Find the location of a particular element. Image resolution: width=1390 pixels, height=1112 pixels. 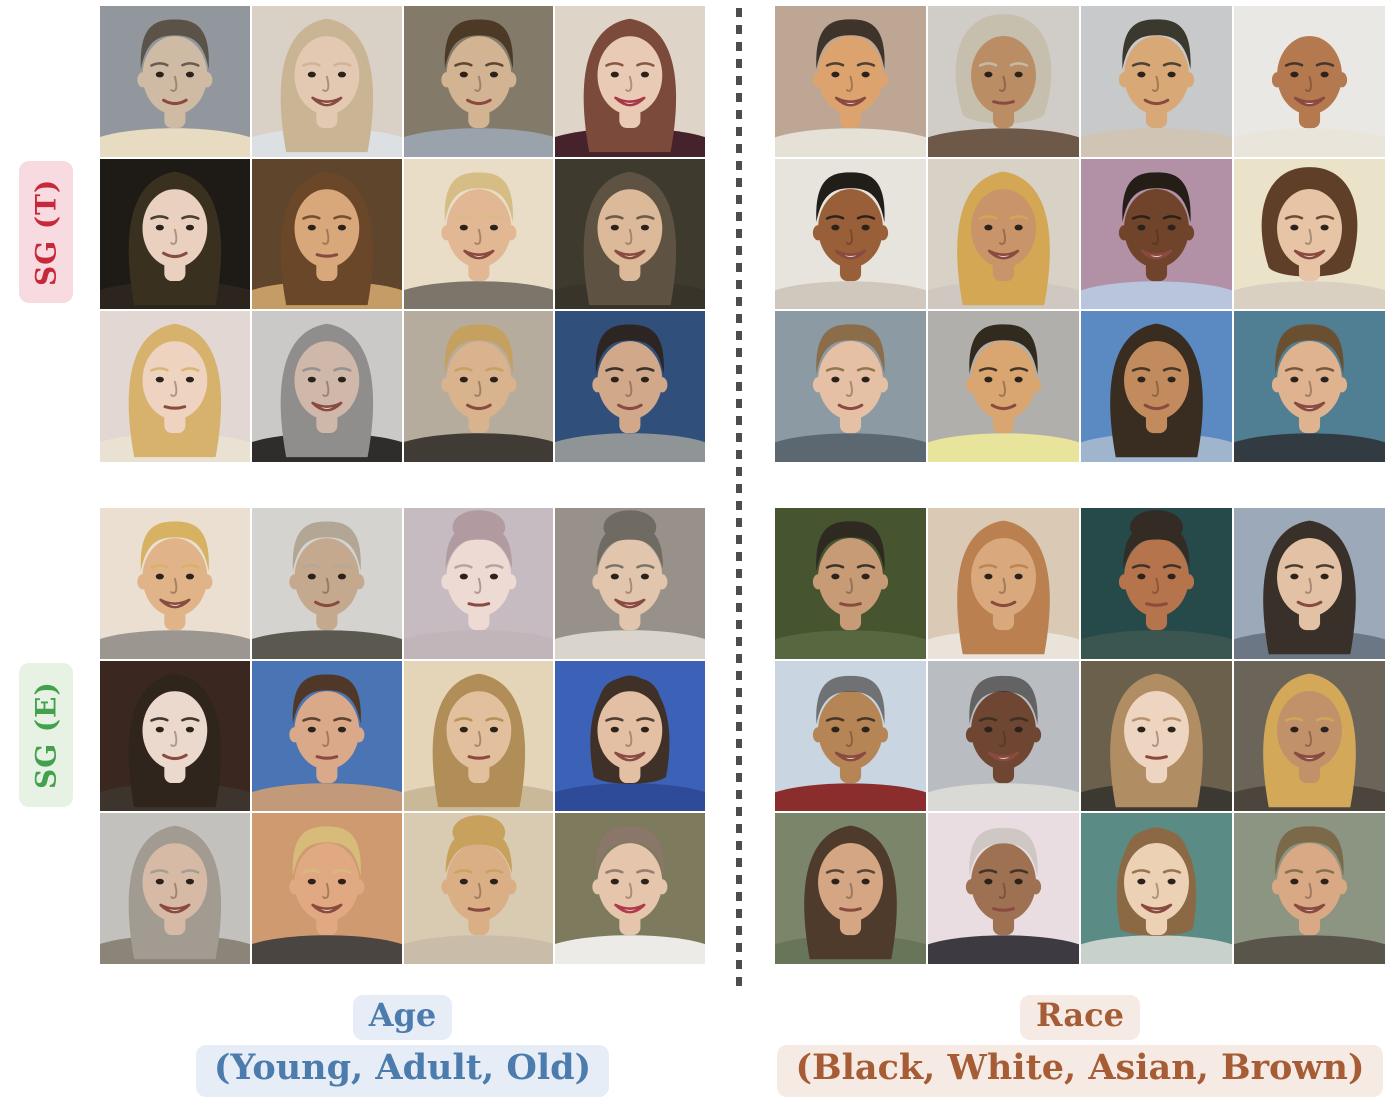

age-title-badge: Age is located at coordinates (402, 1018).